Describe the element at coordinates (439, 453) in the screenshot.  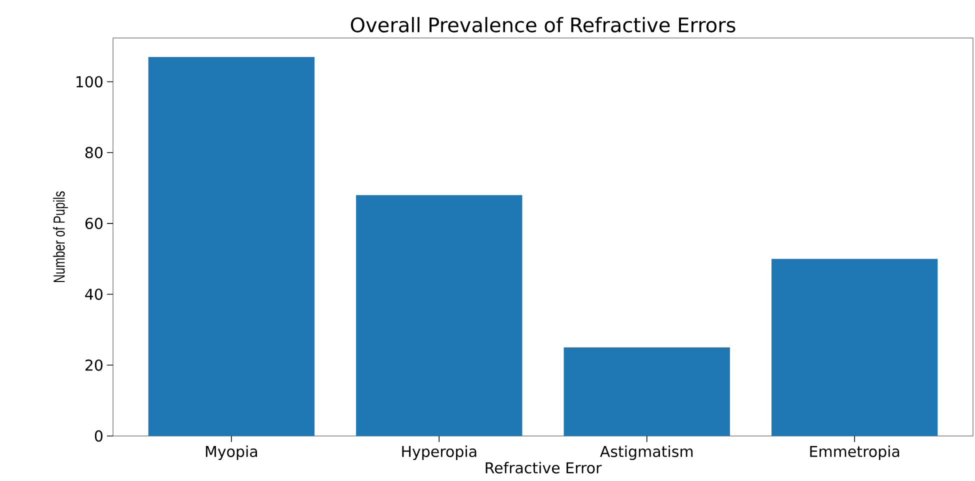
I see `x-tick-label: Hyperopia` at that location.